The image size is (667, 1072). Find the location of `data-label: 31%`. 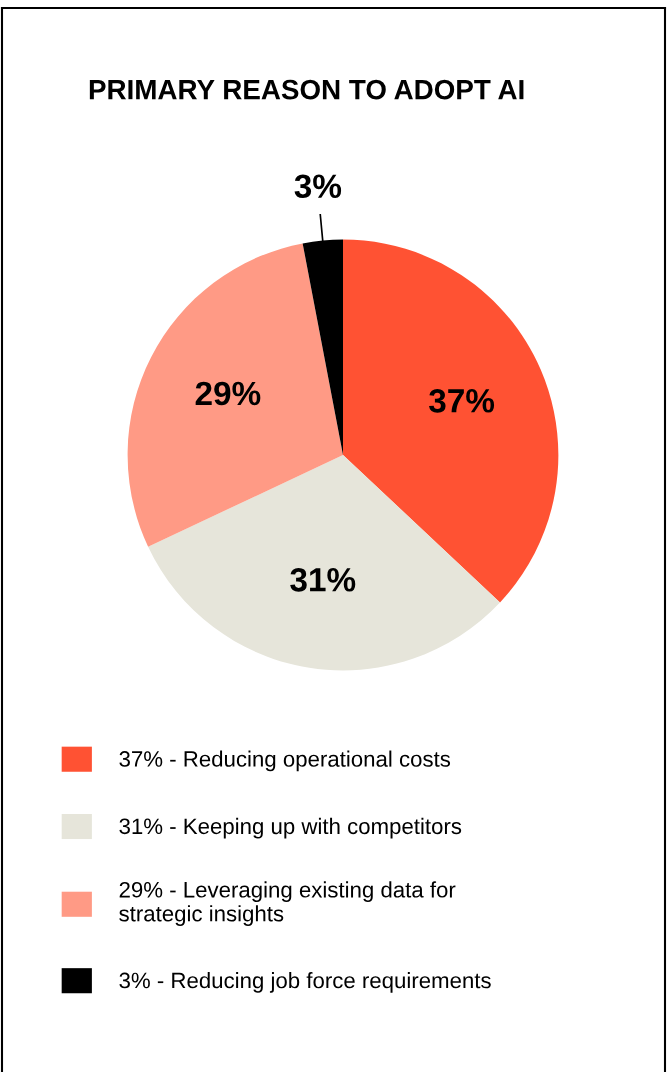

data-label: 31% is located at coordinates (323, 579).